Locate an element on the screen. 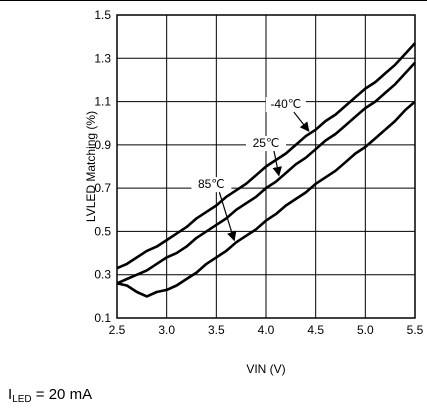 The height and width of the screenshot is (414, 427). x-tick-label: 5.0 is located at coordinates (365, 330).